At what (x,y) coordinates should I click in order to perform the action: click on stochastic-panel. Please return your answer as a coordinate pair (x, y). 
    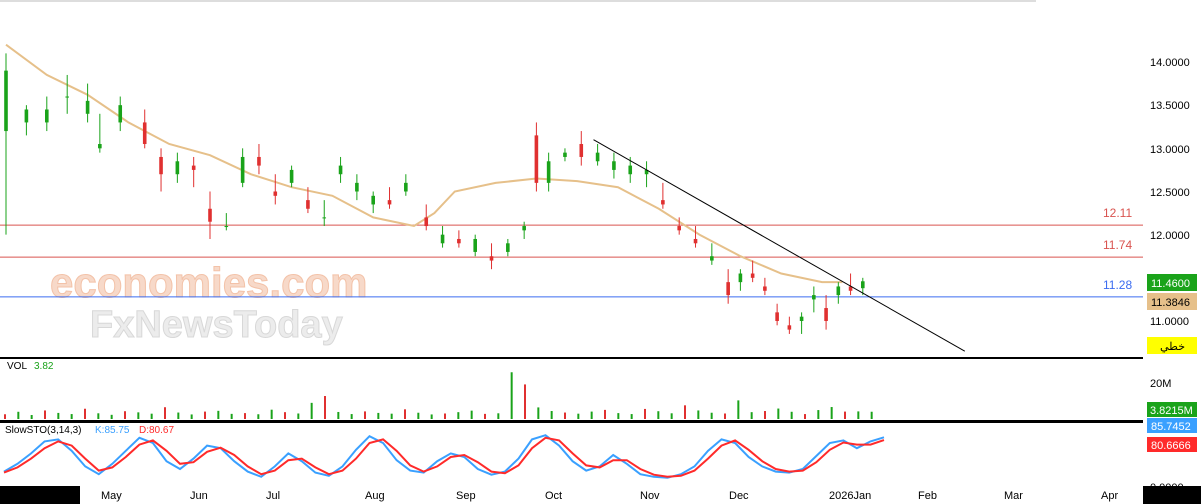
    Looking at the image, I should click on (571, 454).